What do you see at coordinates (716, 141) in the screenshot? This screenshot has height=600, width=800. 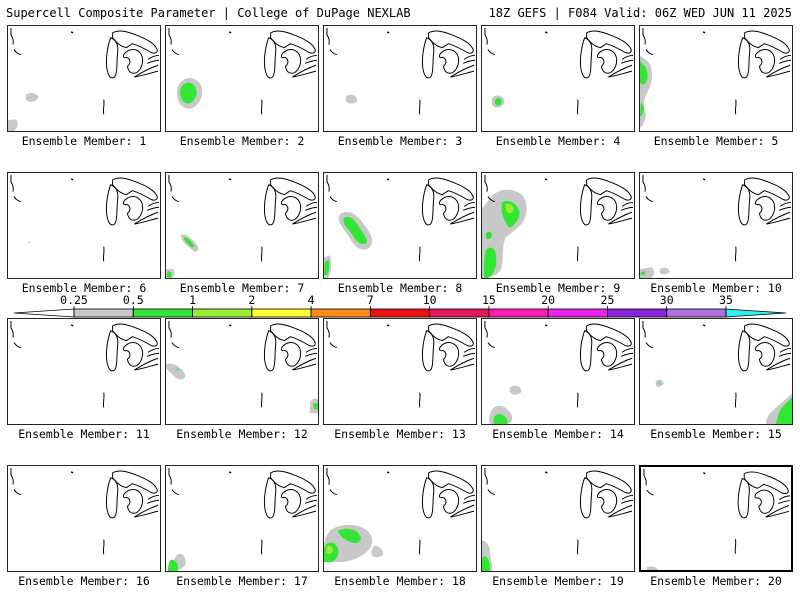 I see `ensemble-member-label: Ensemble Member: 5` at bounding box center [716, 141].